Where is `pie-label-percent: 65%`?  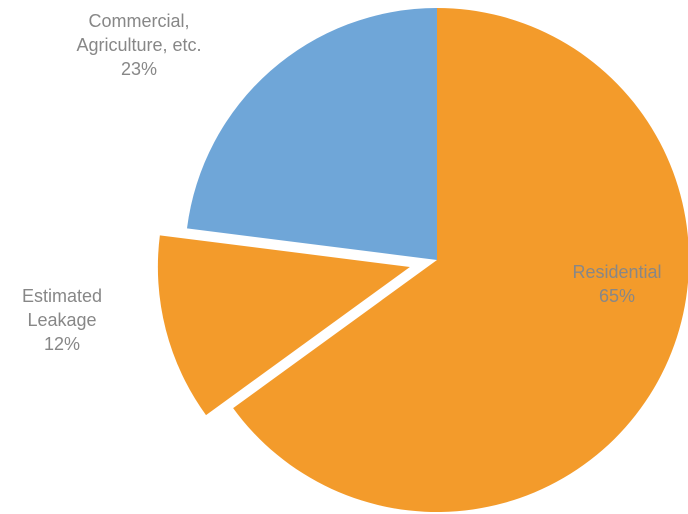
pie-label-percent: 65% is located at coordinates (617, 296).